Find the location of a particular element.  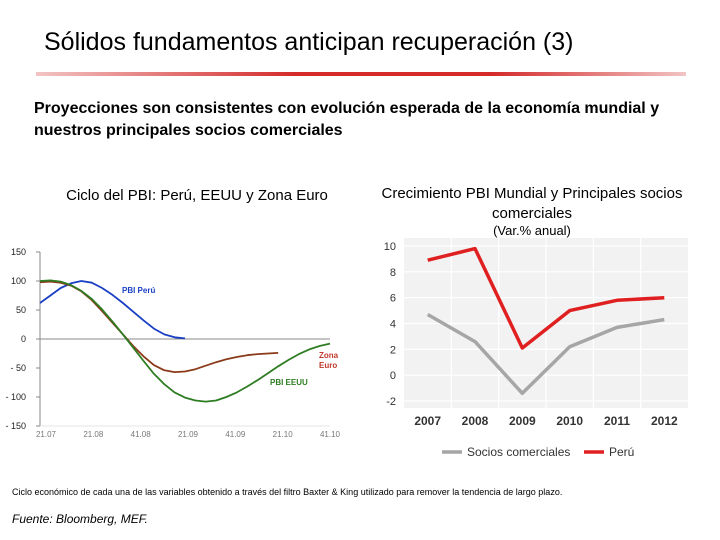

left-x-tick-label: 41.09 is located at coordinates (235, 434).